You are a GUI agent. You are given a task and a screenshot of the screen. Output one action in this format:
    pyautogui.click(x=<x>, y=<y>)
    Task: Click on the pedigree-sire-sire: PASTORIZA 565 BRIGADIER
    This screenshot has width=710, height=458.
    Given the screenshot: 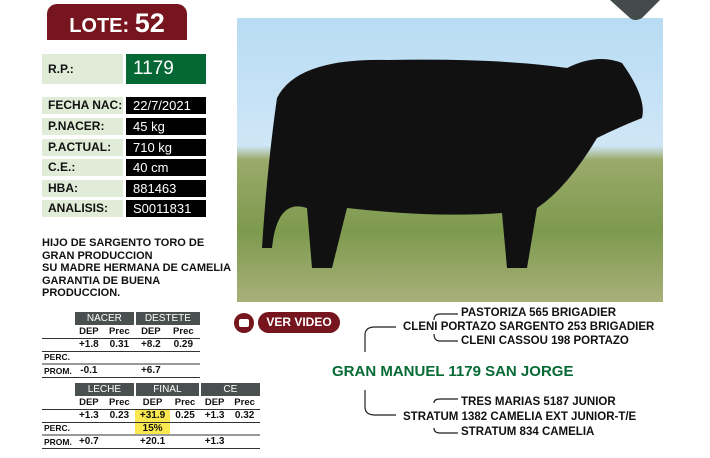 What is the action you would take?
    pyautogui.click(x=539, y=313)
    